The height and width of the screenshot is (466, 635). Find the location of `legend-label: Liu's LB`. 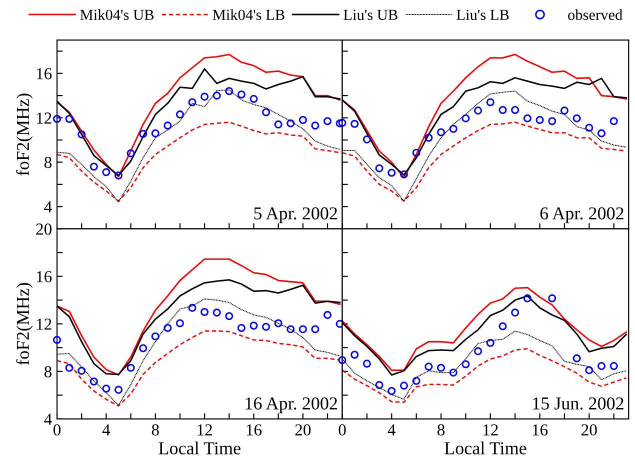

legend-label: Liu's LB is located at coordinates (482, 15).